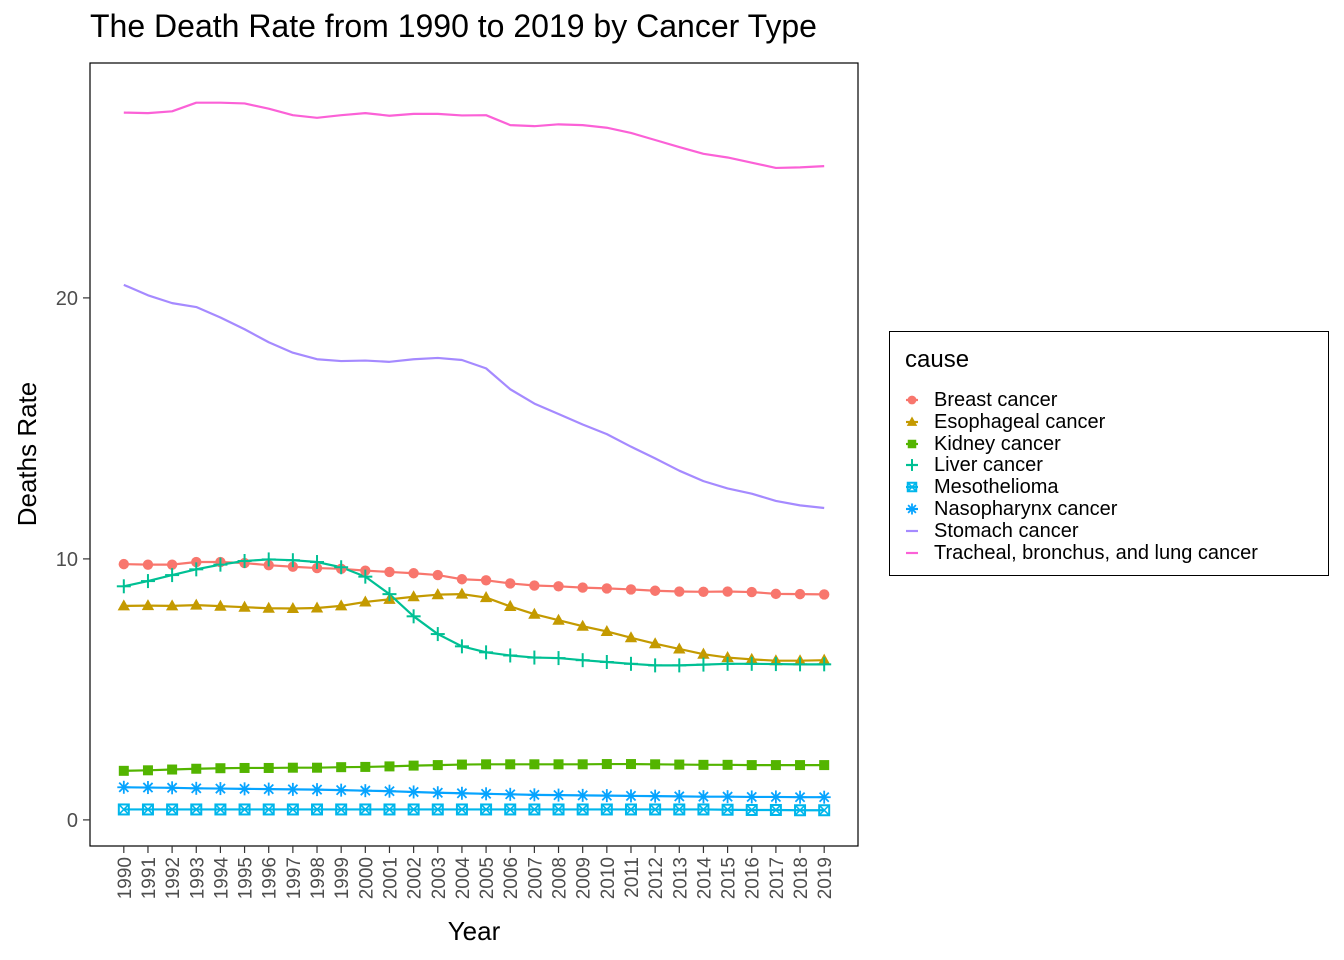 This screenshot has height=960, width=1344. Describe the element at coordinates (729, 878) in the screenshot. I see `x-tick-label: 2015` at that location.